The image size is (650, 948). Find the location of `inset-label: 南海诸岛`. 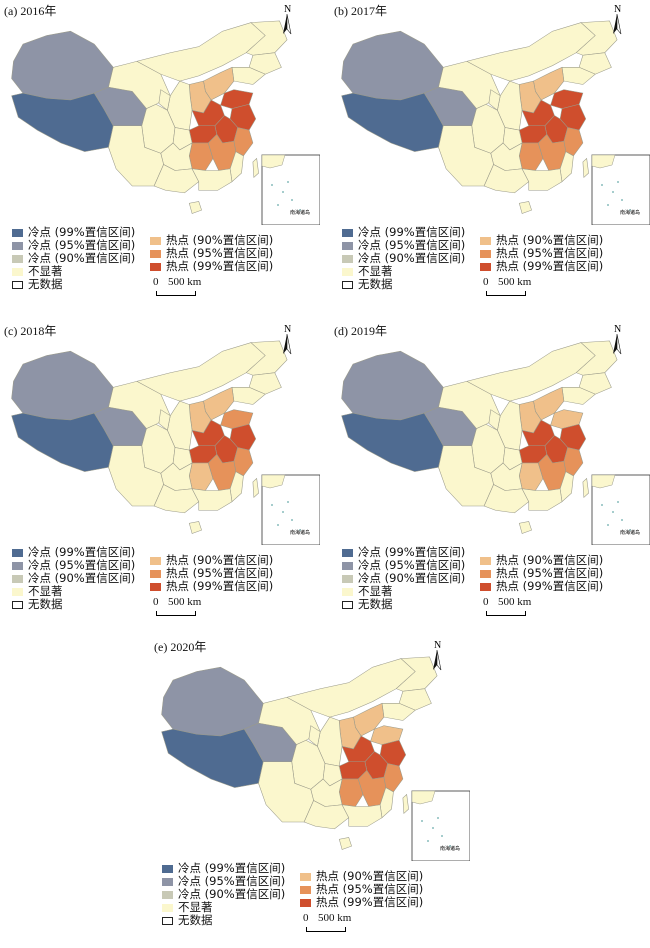

inset-label: 南海诸岛 is located at coordinates (300, 212).